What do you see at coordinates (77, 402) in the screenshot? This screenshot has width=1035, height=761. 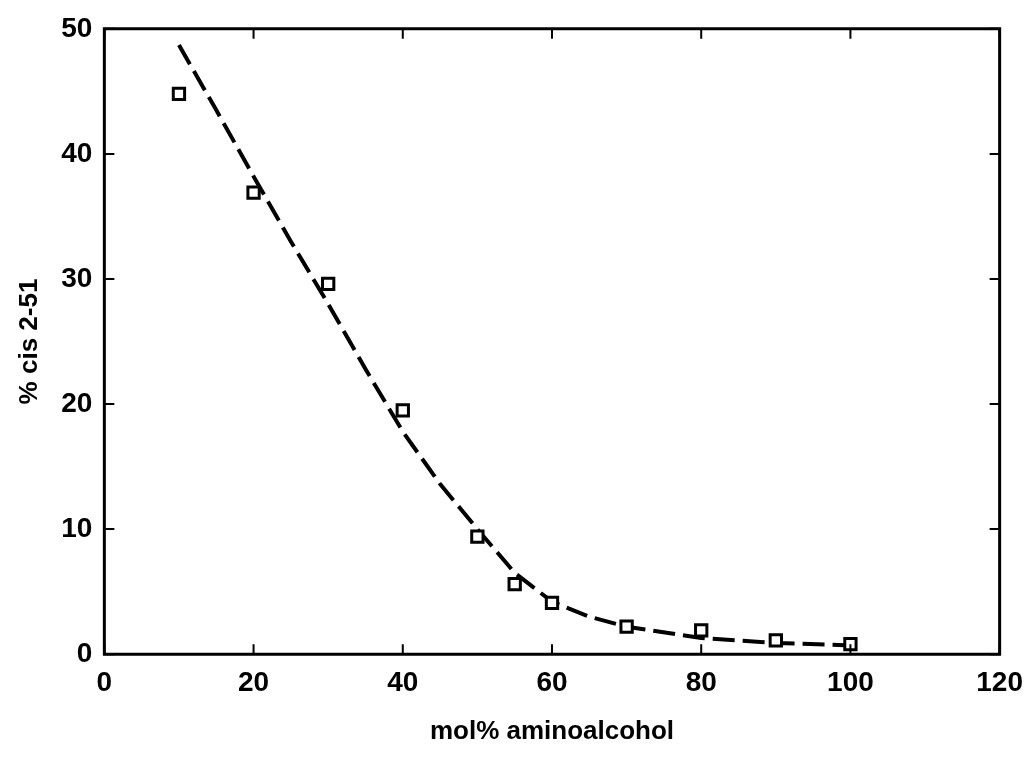 I see `y-tick-label: 20` at bounding box center [77, 402].